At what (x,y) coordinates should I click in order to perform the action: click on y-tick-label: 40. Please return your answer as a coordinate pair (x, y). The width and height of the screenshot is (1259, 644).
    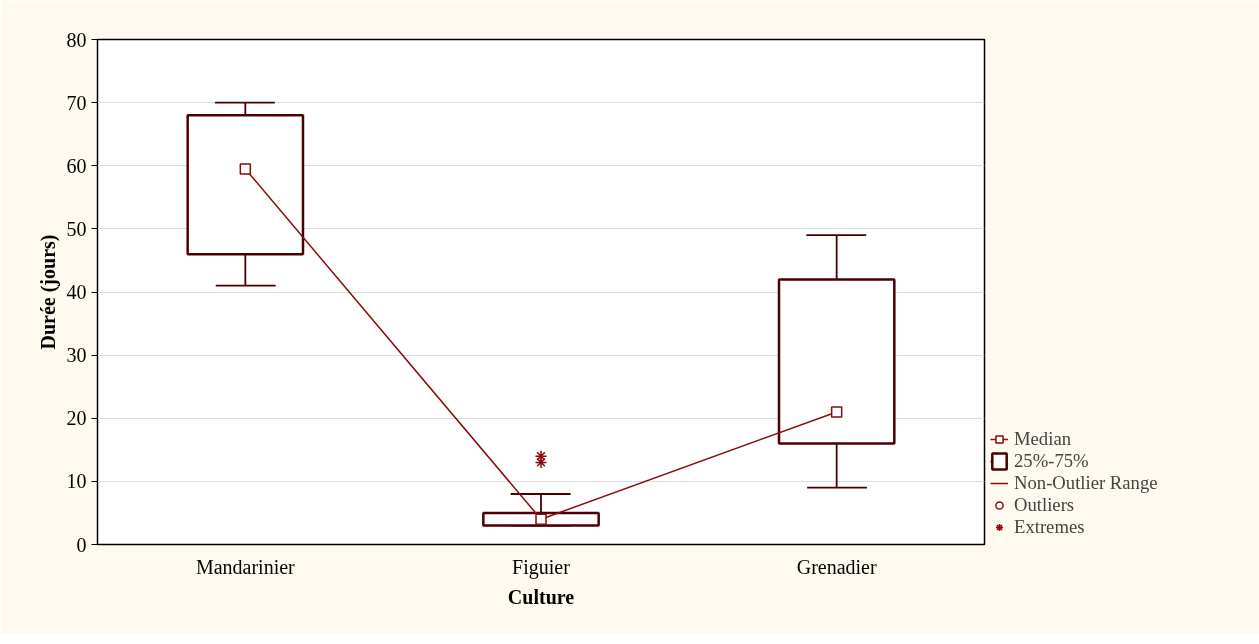
    Looking at the image, I should click on (76, 292).